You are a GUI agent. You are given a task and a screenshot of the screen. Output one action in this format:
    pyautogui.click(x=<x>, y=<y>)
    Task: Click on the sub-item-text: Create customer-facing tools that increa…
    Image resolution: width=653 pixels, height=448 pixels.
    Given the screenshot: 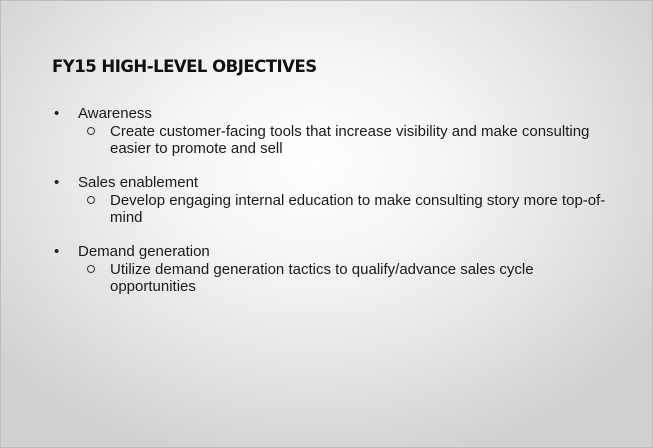 What is the action you would take?
    pyautogui.click(x=350, y=140)
    